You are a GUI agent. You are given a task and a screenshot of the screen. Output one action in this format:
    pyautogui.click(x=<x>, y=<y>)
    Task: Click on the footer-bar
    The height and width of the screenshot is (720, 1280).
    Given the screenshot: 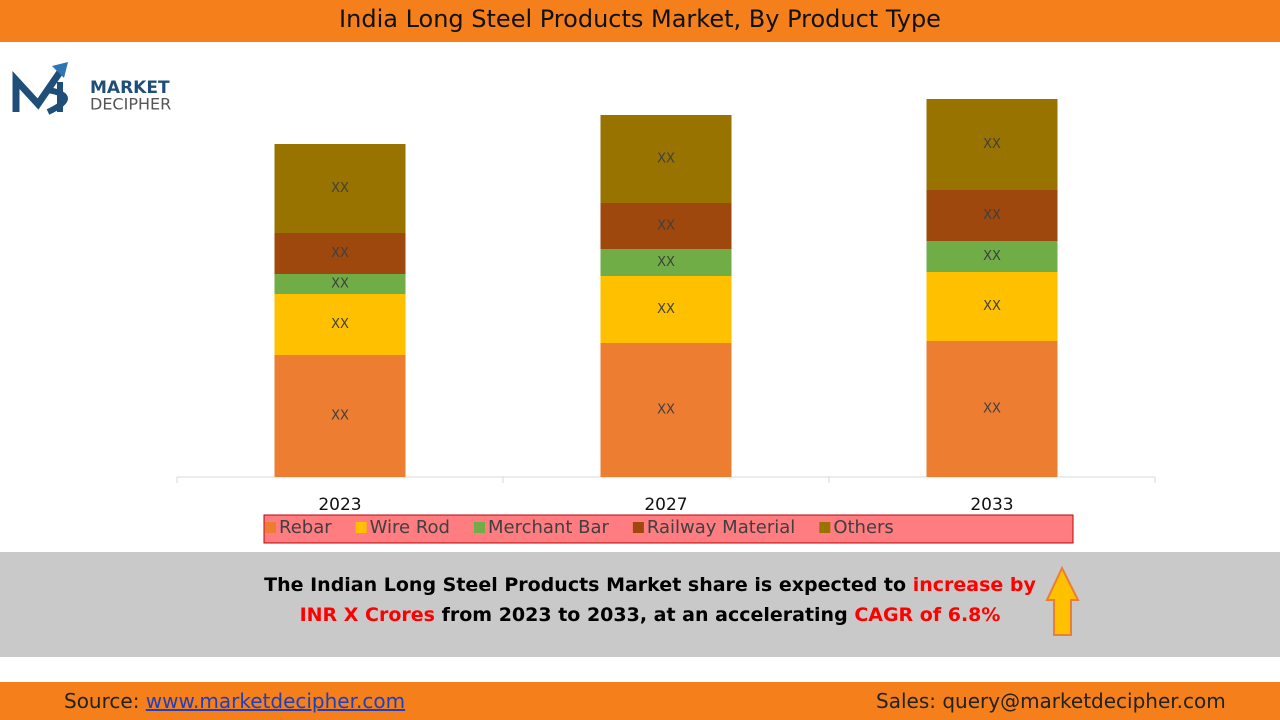 What is the action you would take?
    pyautogui.click(x=640, y=701)
    